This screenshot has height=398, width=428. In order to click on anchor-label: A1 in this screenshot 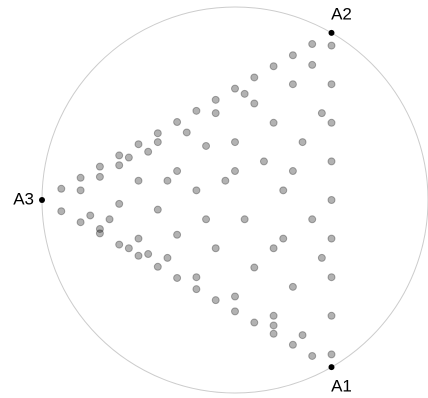, I will do `click(341, 386)`.